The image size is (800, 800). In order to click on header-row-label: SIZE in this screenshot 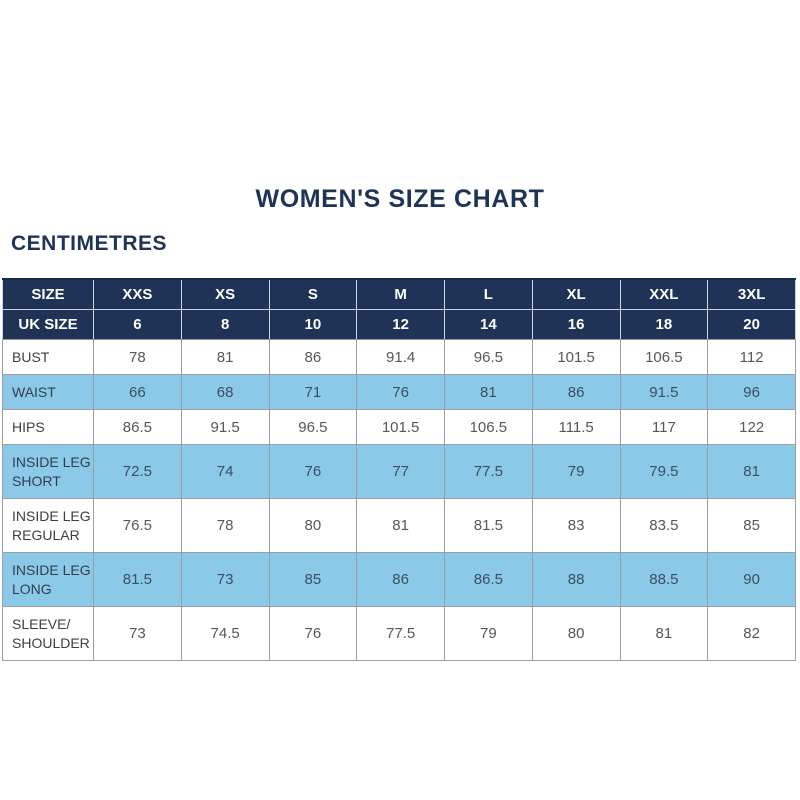, I will do `click(48, 294)`.